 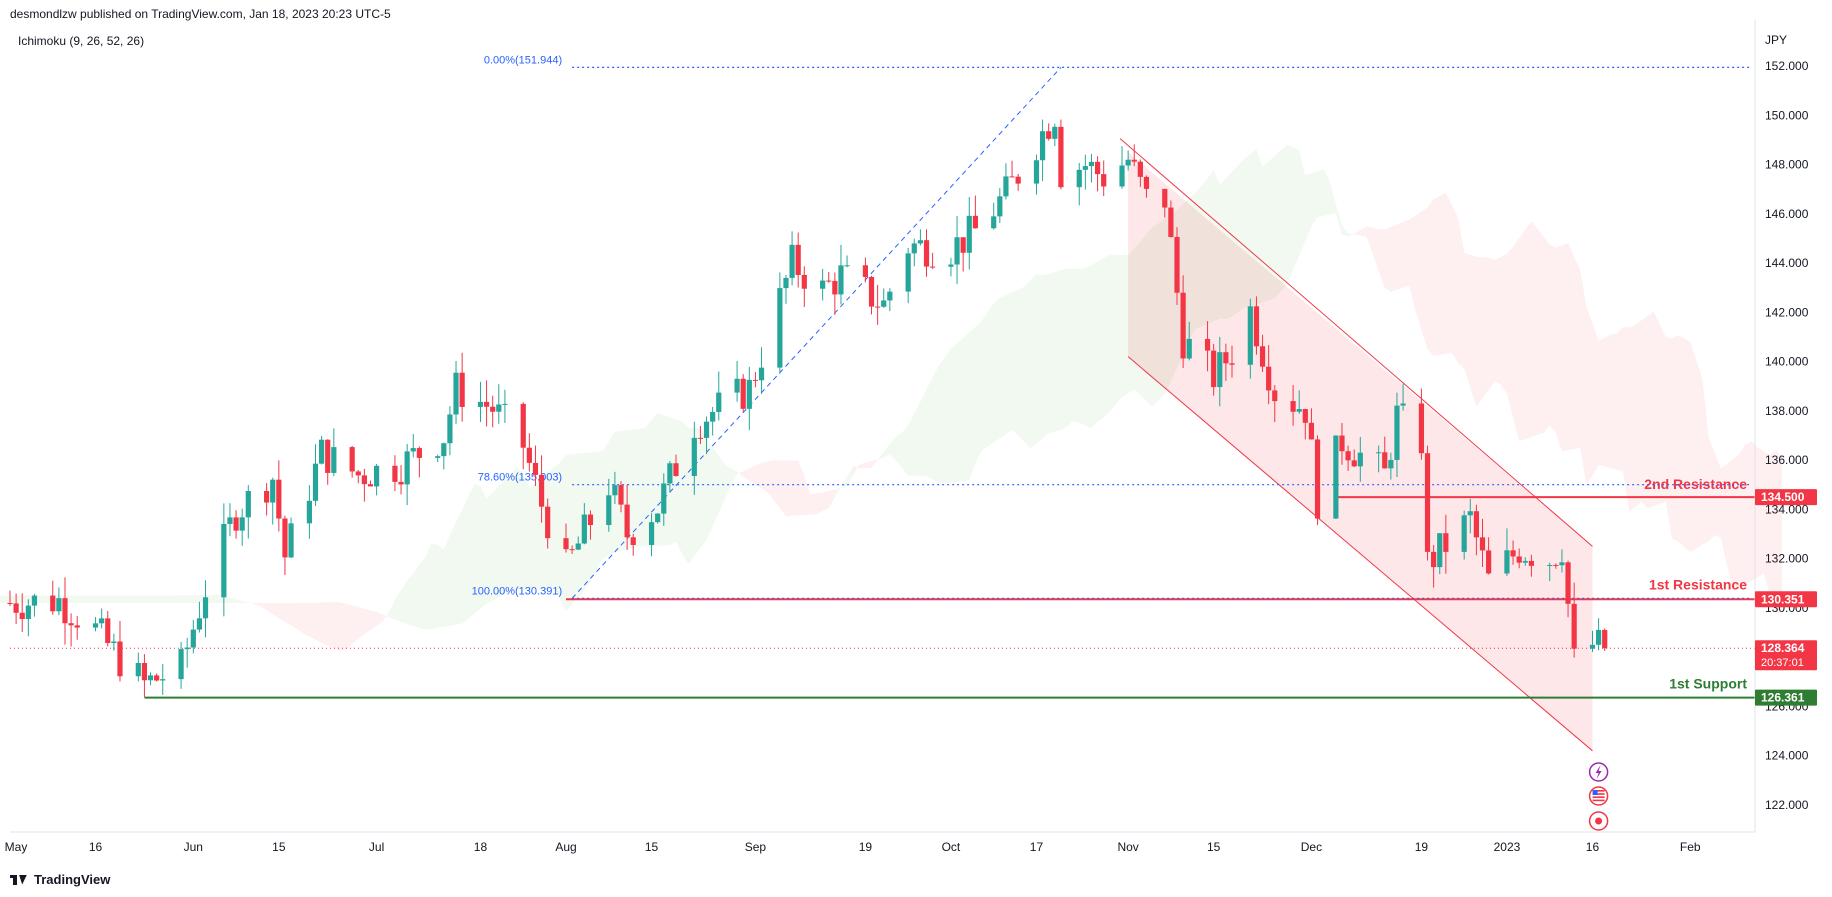 What do you see at coordinates (523, 60) in the screenshot?
I see `fib-level-label-0: 0.00%(151.944)` at bounding box center [523, 60].